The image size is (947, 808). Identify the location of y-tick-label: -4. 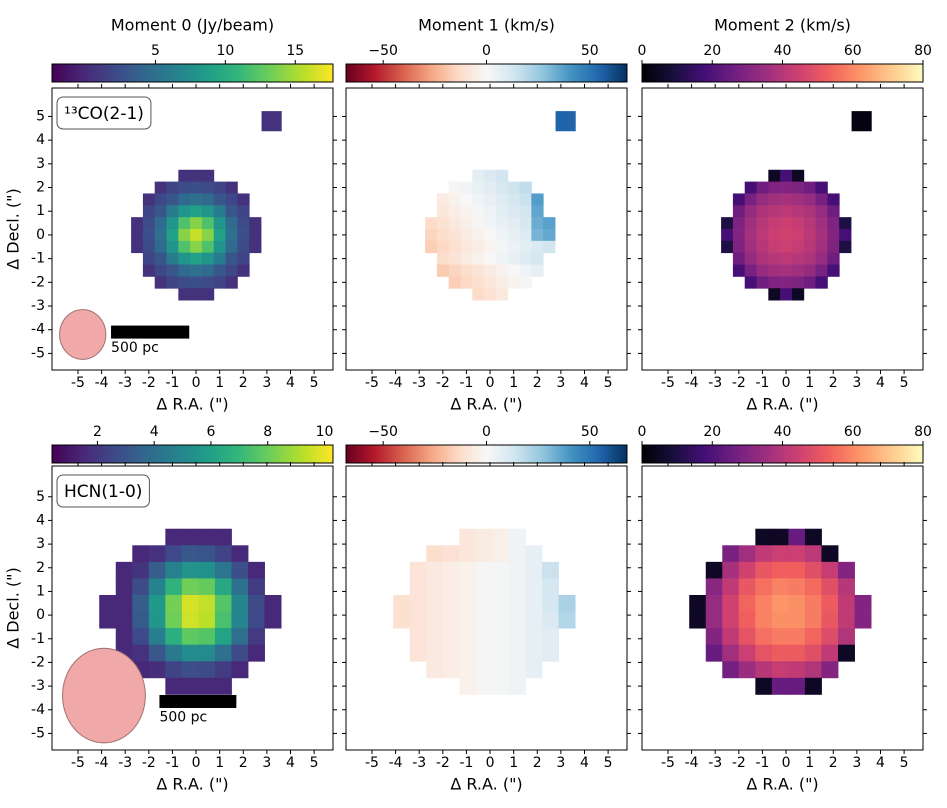
(38, 330).